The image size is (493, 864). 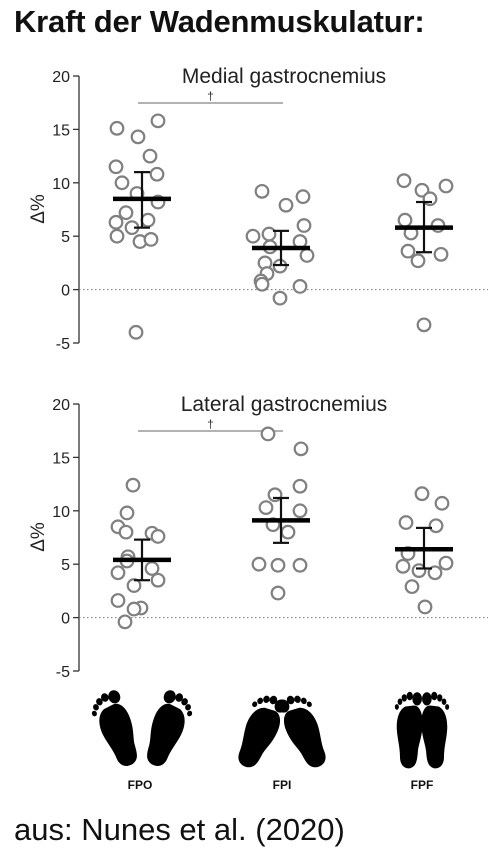 What do you see at coordinates (179, 829) in the screenshot?
I see `source-citation: aus: Nunes et al. (2020)` at bounding box center [179, 829].